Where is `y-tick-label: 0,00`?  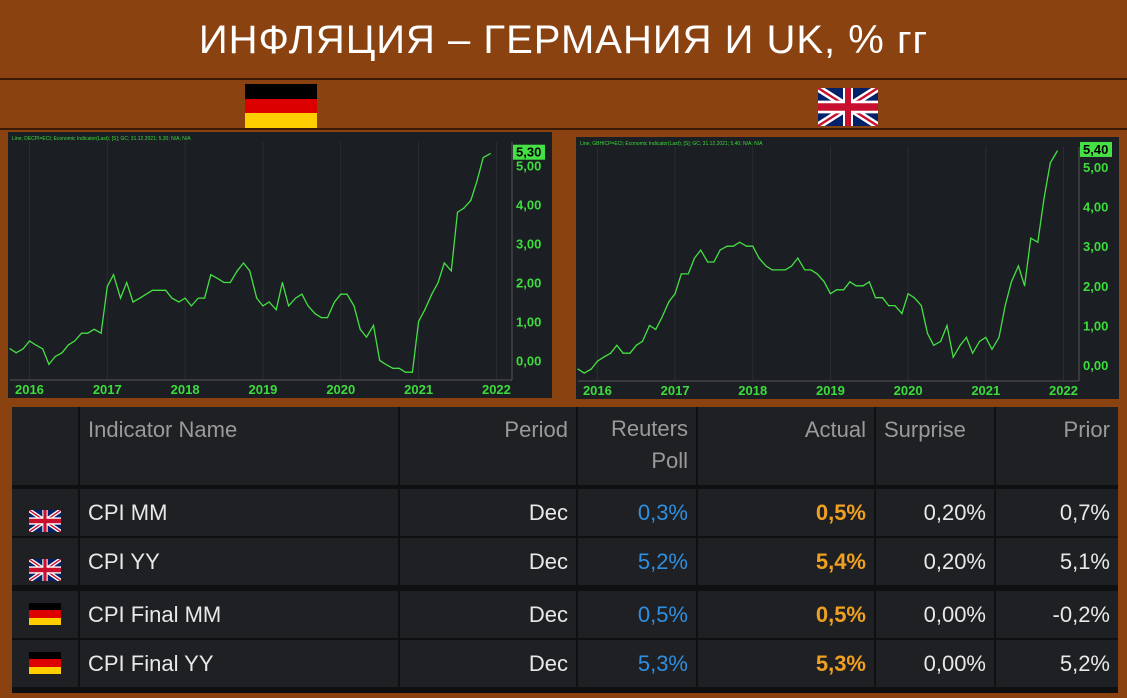 y-tick-label: 0,00 is located at coordinates (1095, 365).